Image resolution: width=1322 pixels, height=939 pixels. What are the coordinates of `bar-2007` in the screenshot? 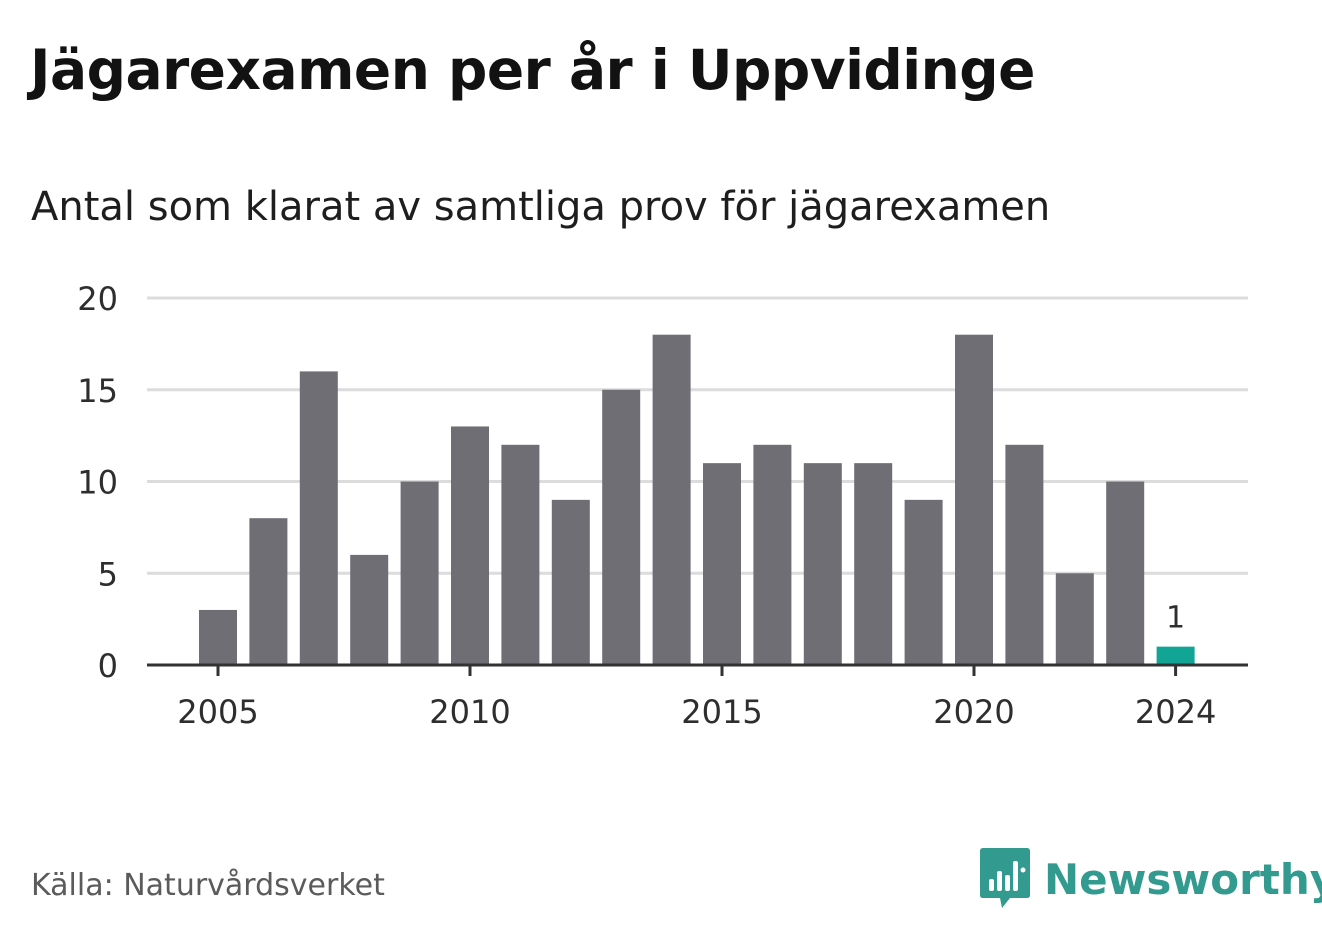 It's located at (318, 518).